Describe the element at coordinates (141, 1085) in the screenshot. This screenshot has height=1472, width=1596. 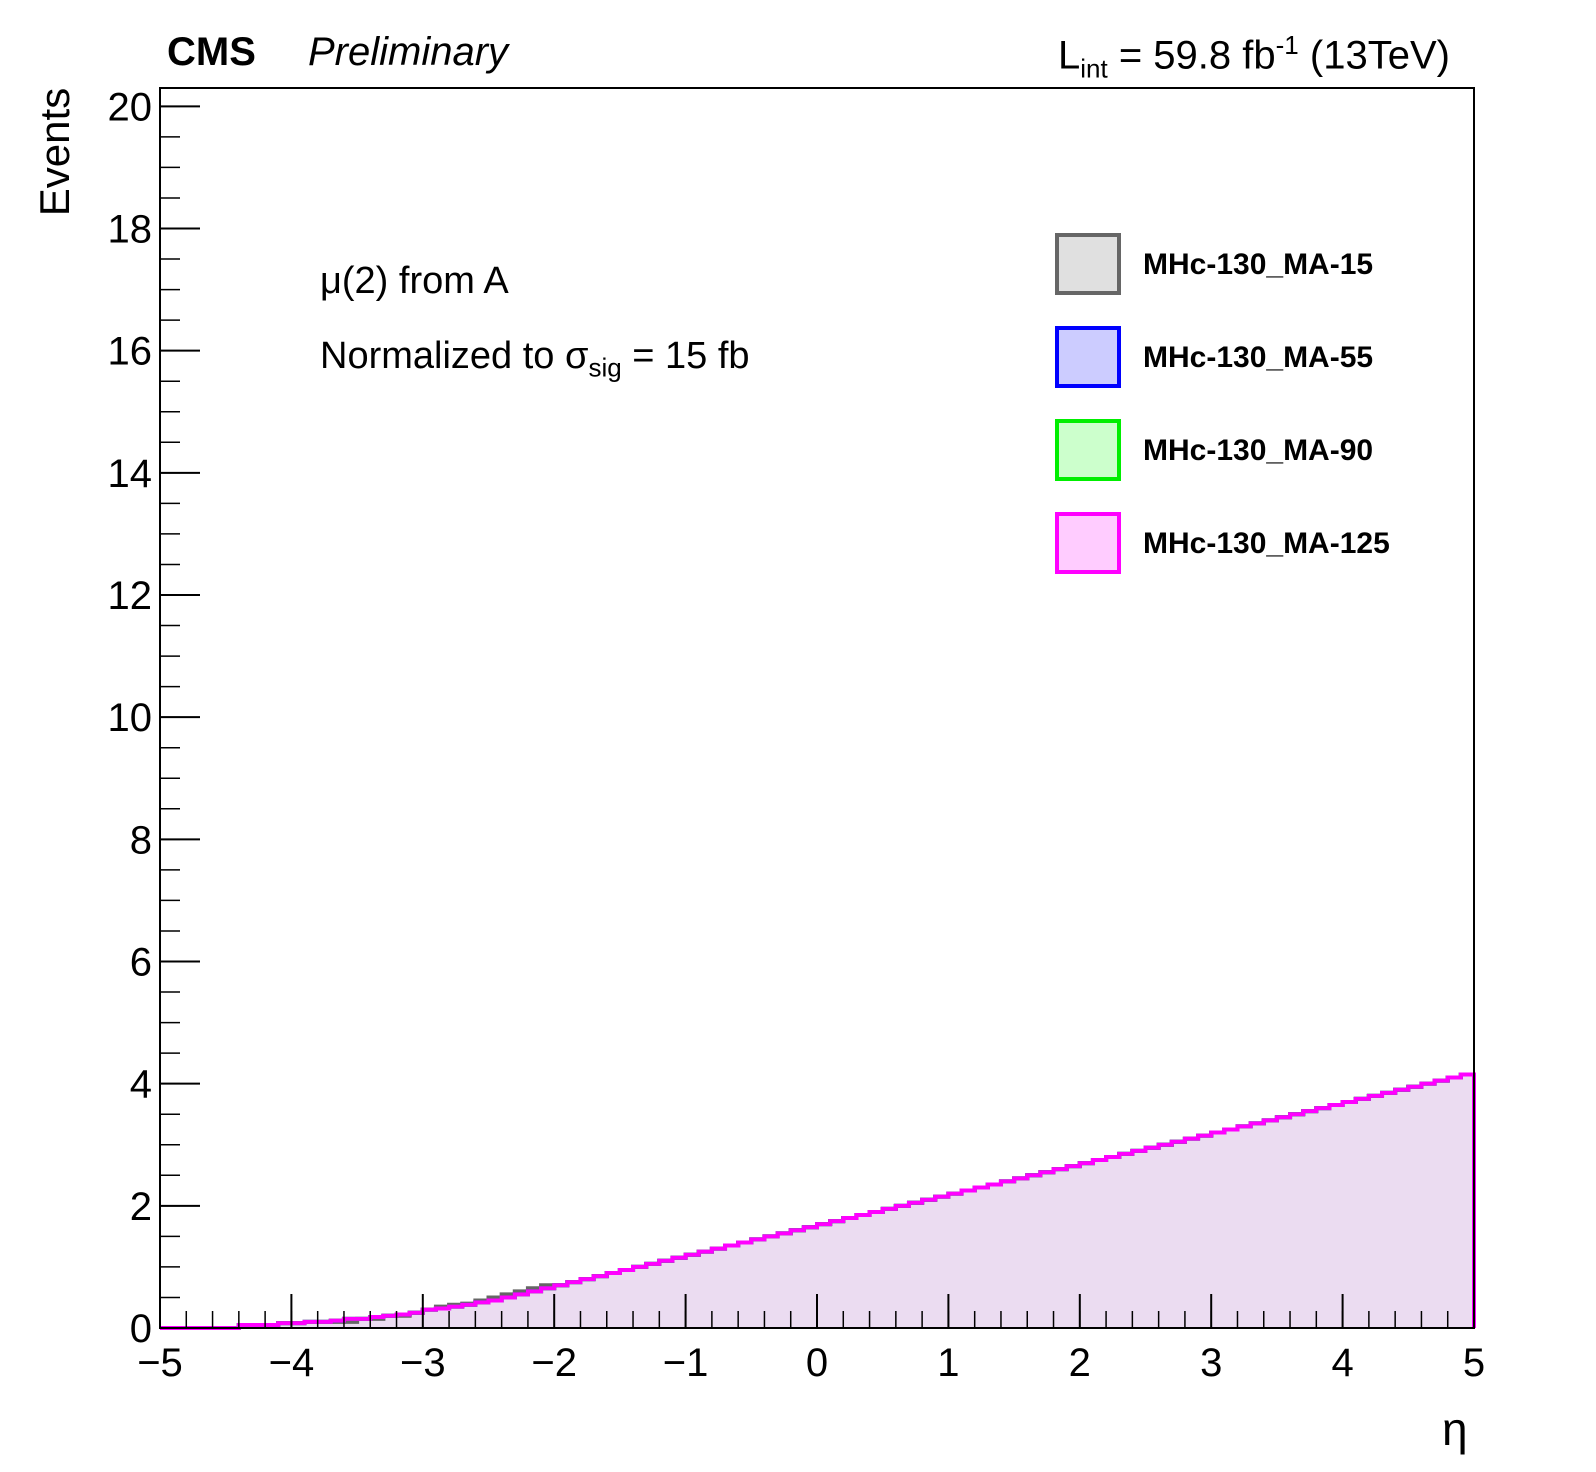
I see `y-tick-label: 4` at that location.